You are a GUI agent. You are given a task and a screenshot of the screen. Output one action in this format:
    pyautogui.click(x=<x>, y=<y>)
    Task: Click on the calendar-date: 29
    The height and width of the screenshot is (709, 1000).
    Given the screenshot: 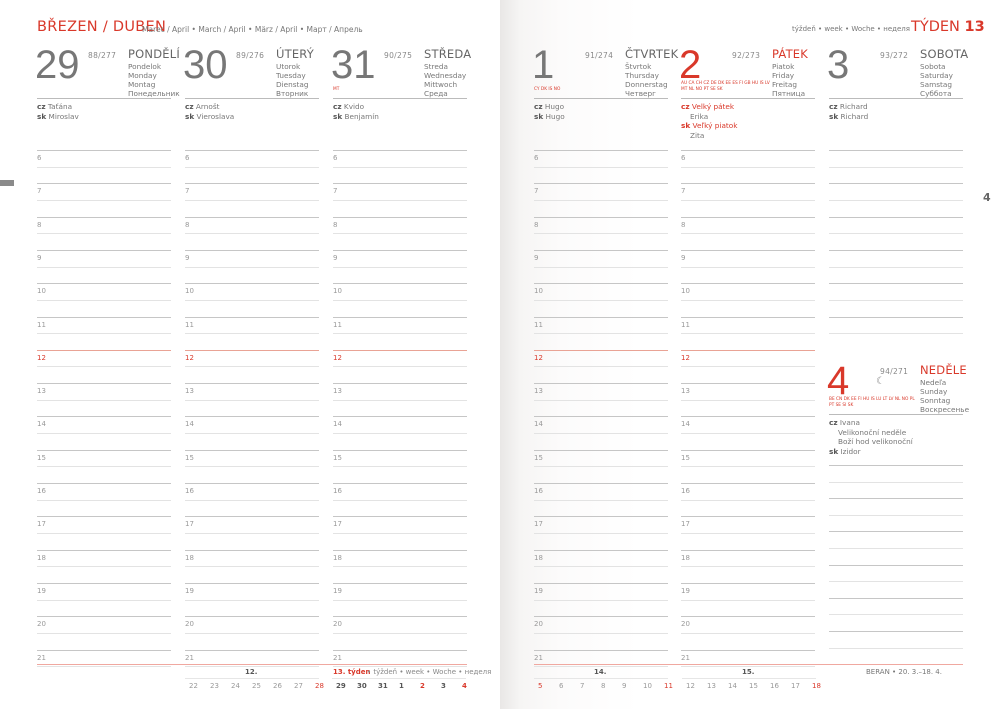 What is the action you would take?
    pyautogui.click(x=341, y=686)
    